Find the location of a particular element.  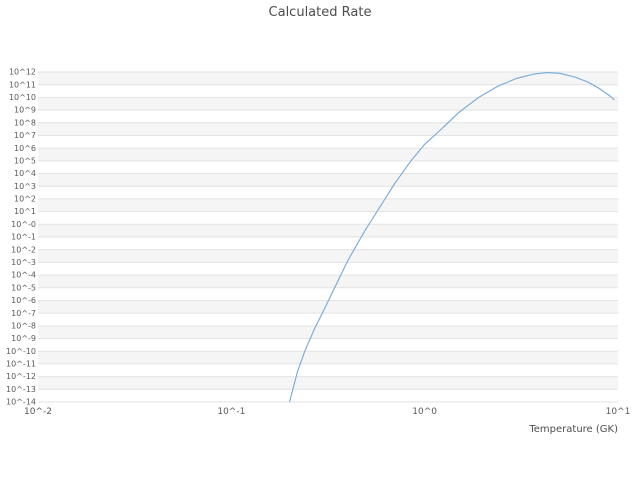

y-tick-label: 10^5 is located at coordinates (25, 160).